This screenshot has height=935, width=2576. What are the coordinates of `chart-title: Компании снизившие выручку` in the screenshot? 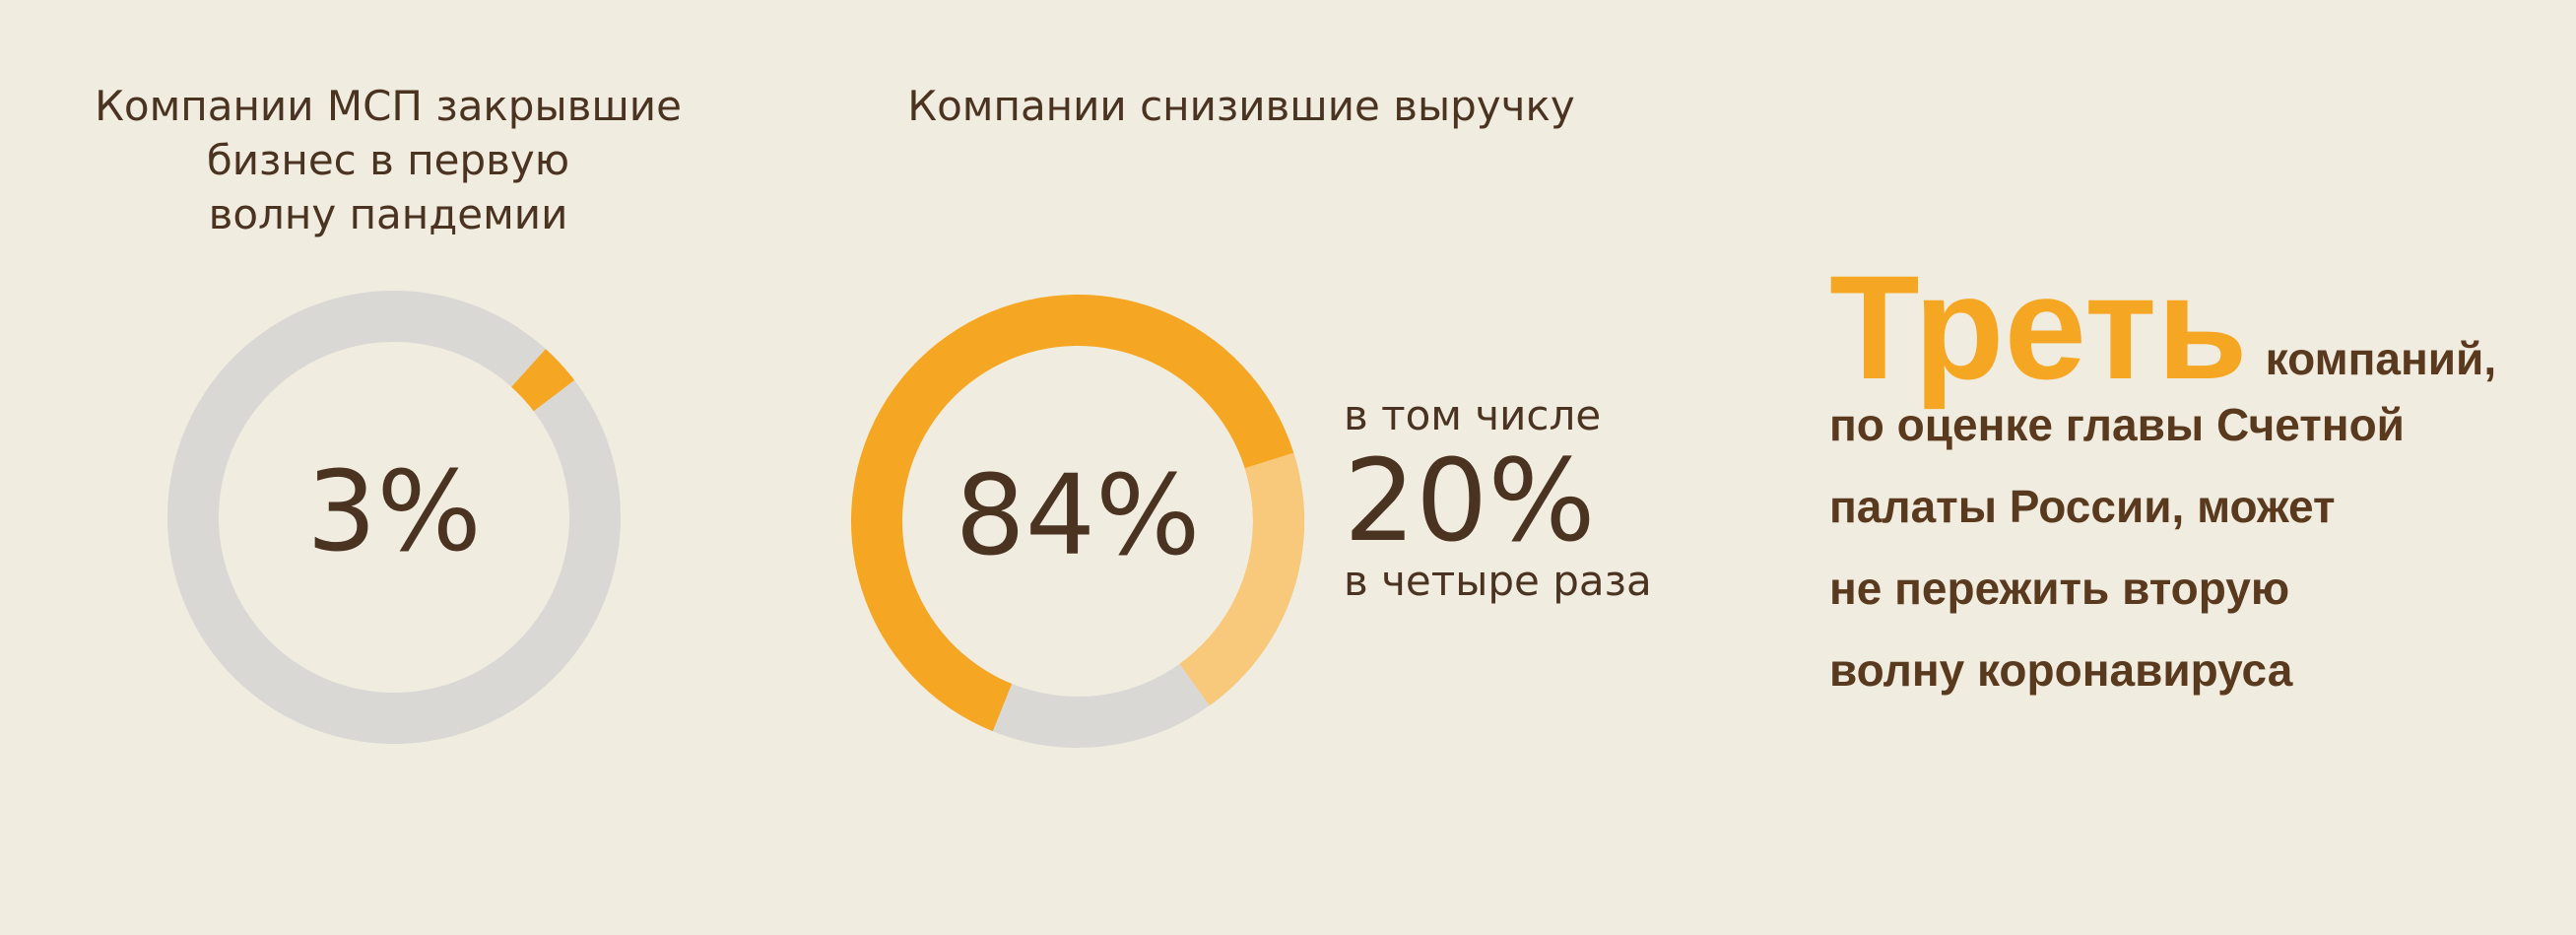 It's located at (1240, 106).